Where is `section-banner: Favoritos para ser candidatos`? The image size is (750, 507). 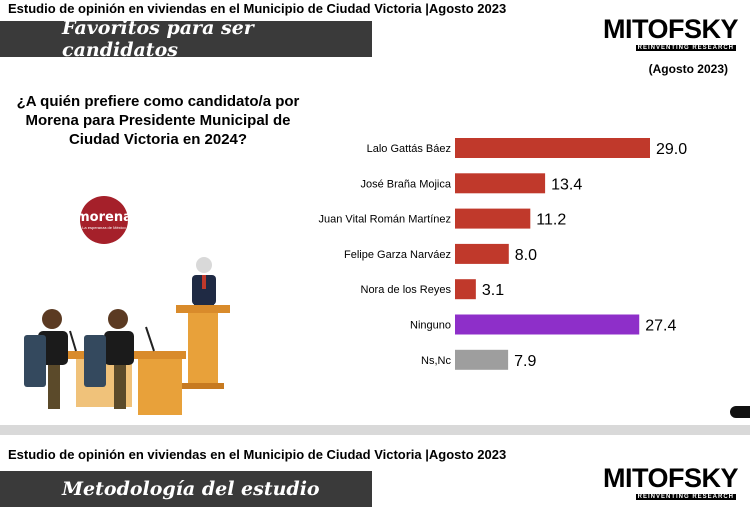
section-banner: Favoritos para ser candidatos is located at coordinates (186, 39).